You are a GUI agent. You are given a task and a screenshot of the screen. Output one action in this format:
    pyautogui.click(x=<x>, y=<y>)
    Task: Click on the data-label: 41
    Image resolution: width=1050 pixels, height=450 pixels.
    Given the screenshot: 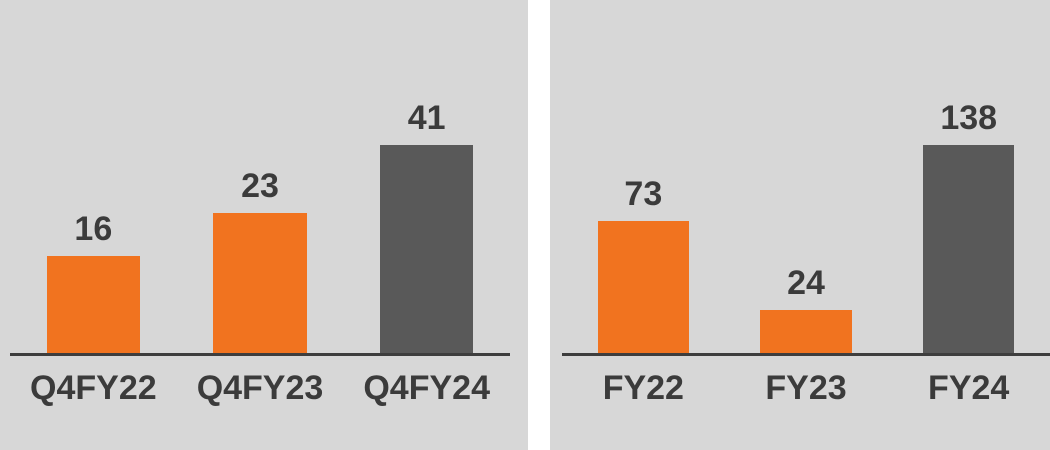 What is the action you would take?
    pyautogui.click(x=426, y=118)
    